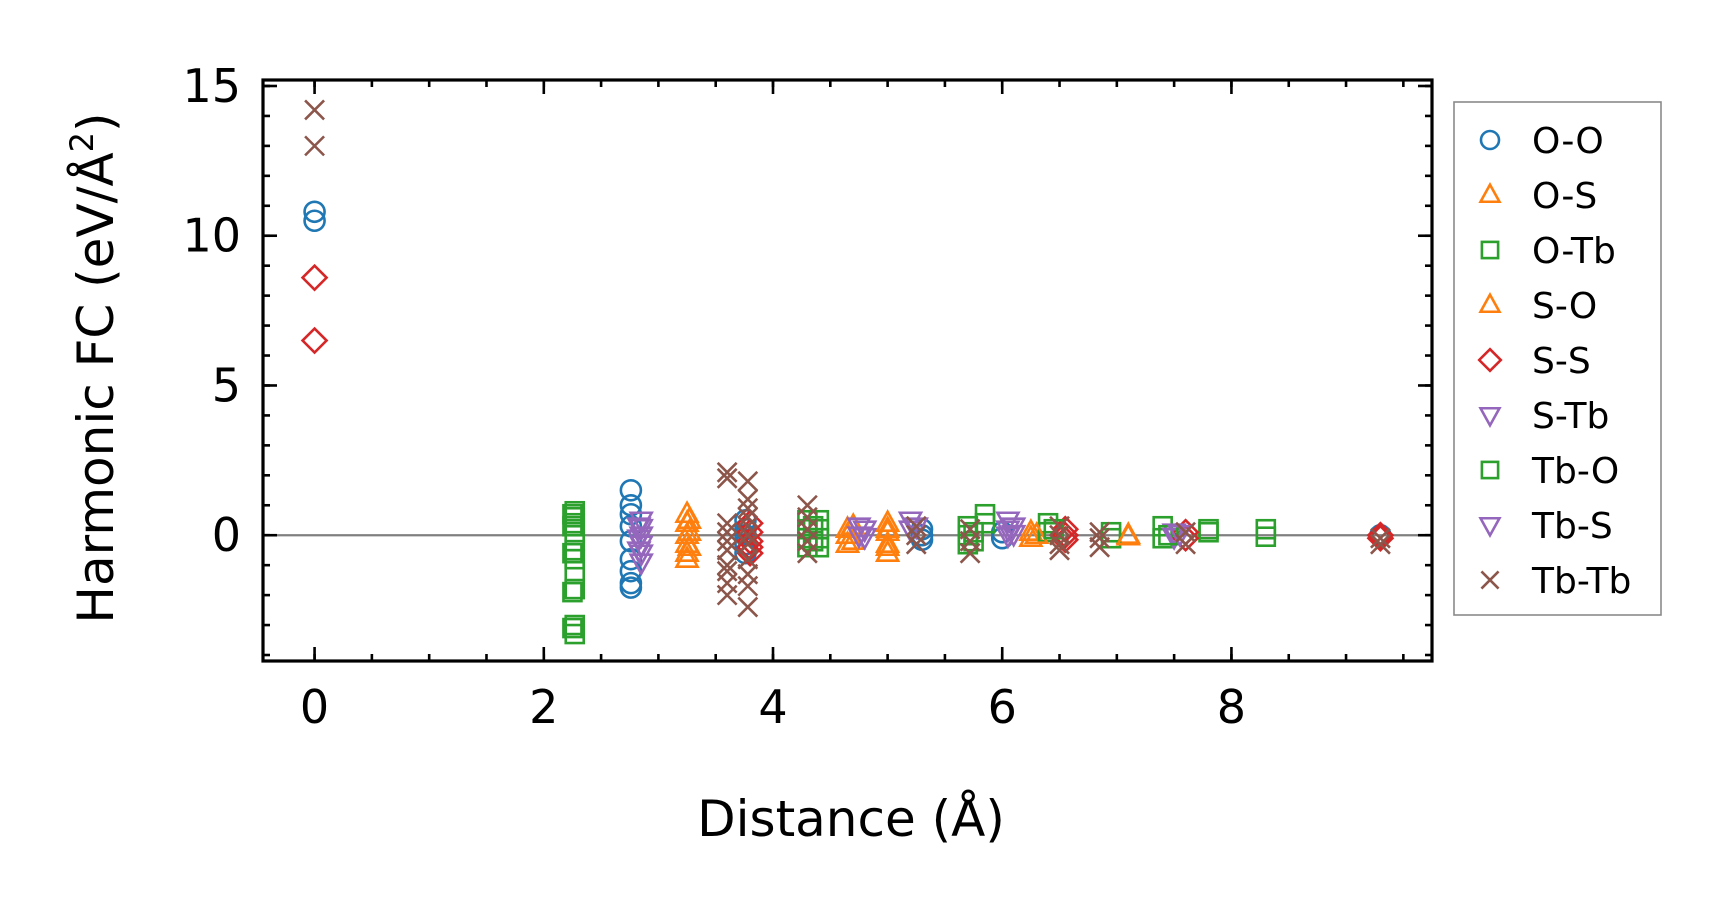  Describe the element at coordinates (1545, 526) in the screenshot. I see `legend-item: Tb-S` at that location.